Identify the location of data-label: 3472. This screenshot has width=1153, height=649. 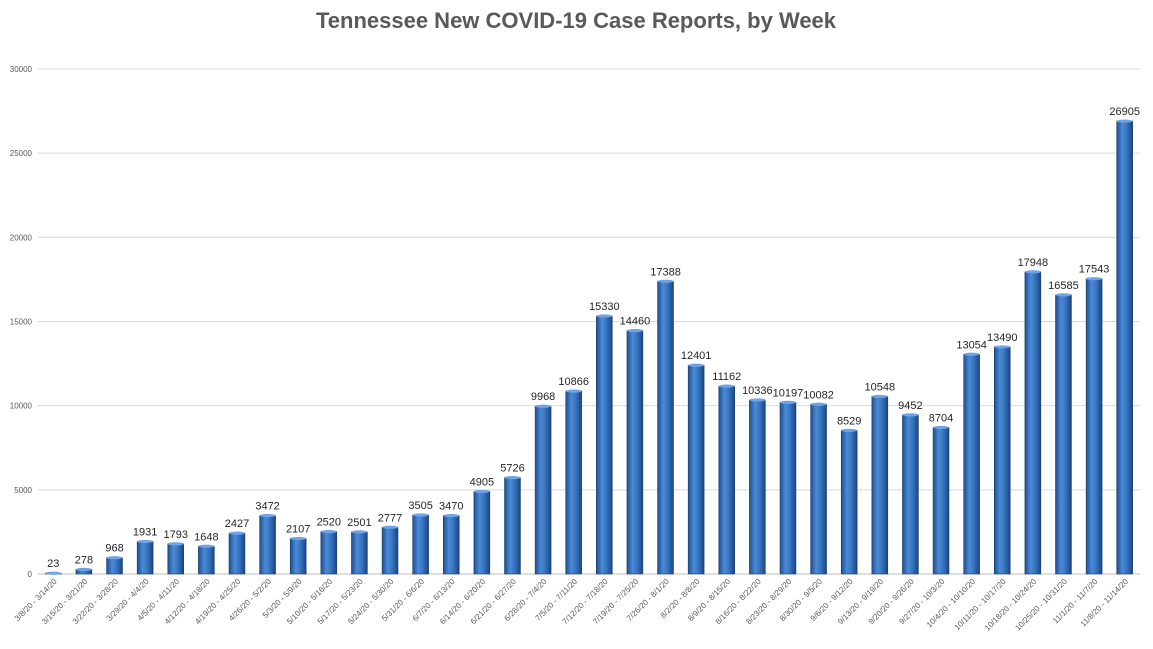
(267, 507).